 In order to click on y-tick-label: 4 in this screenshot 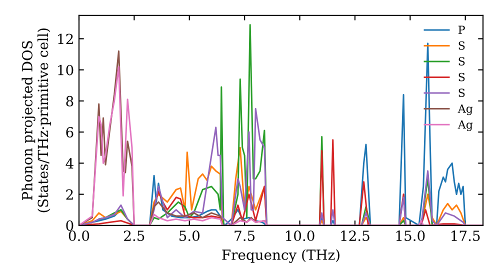, I will do `click(70, 163)`.